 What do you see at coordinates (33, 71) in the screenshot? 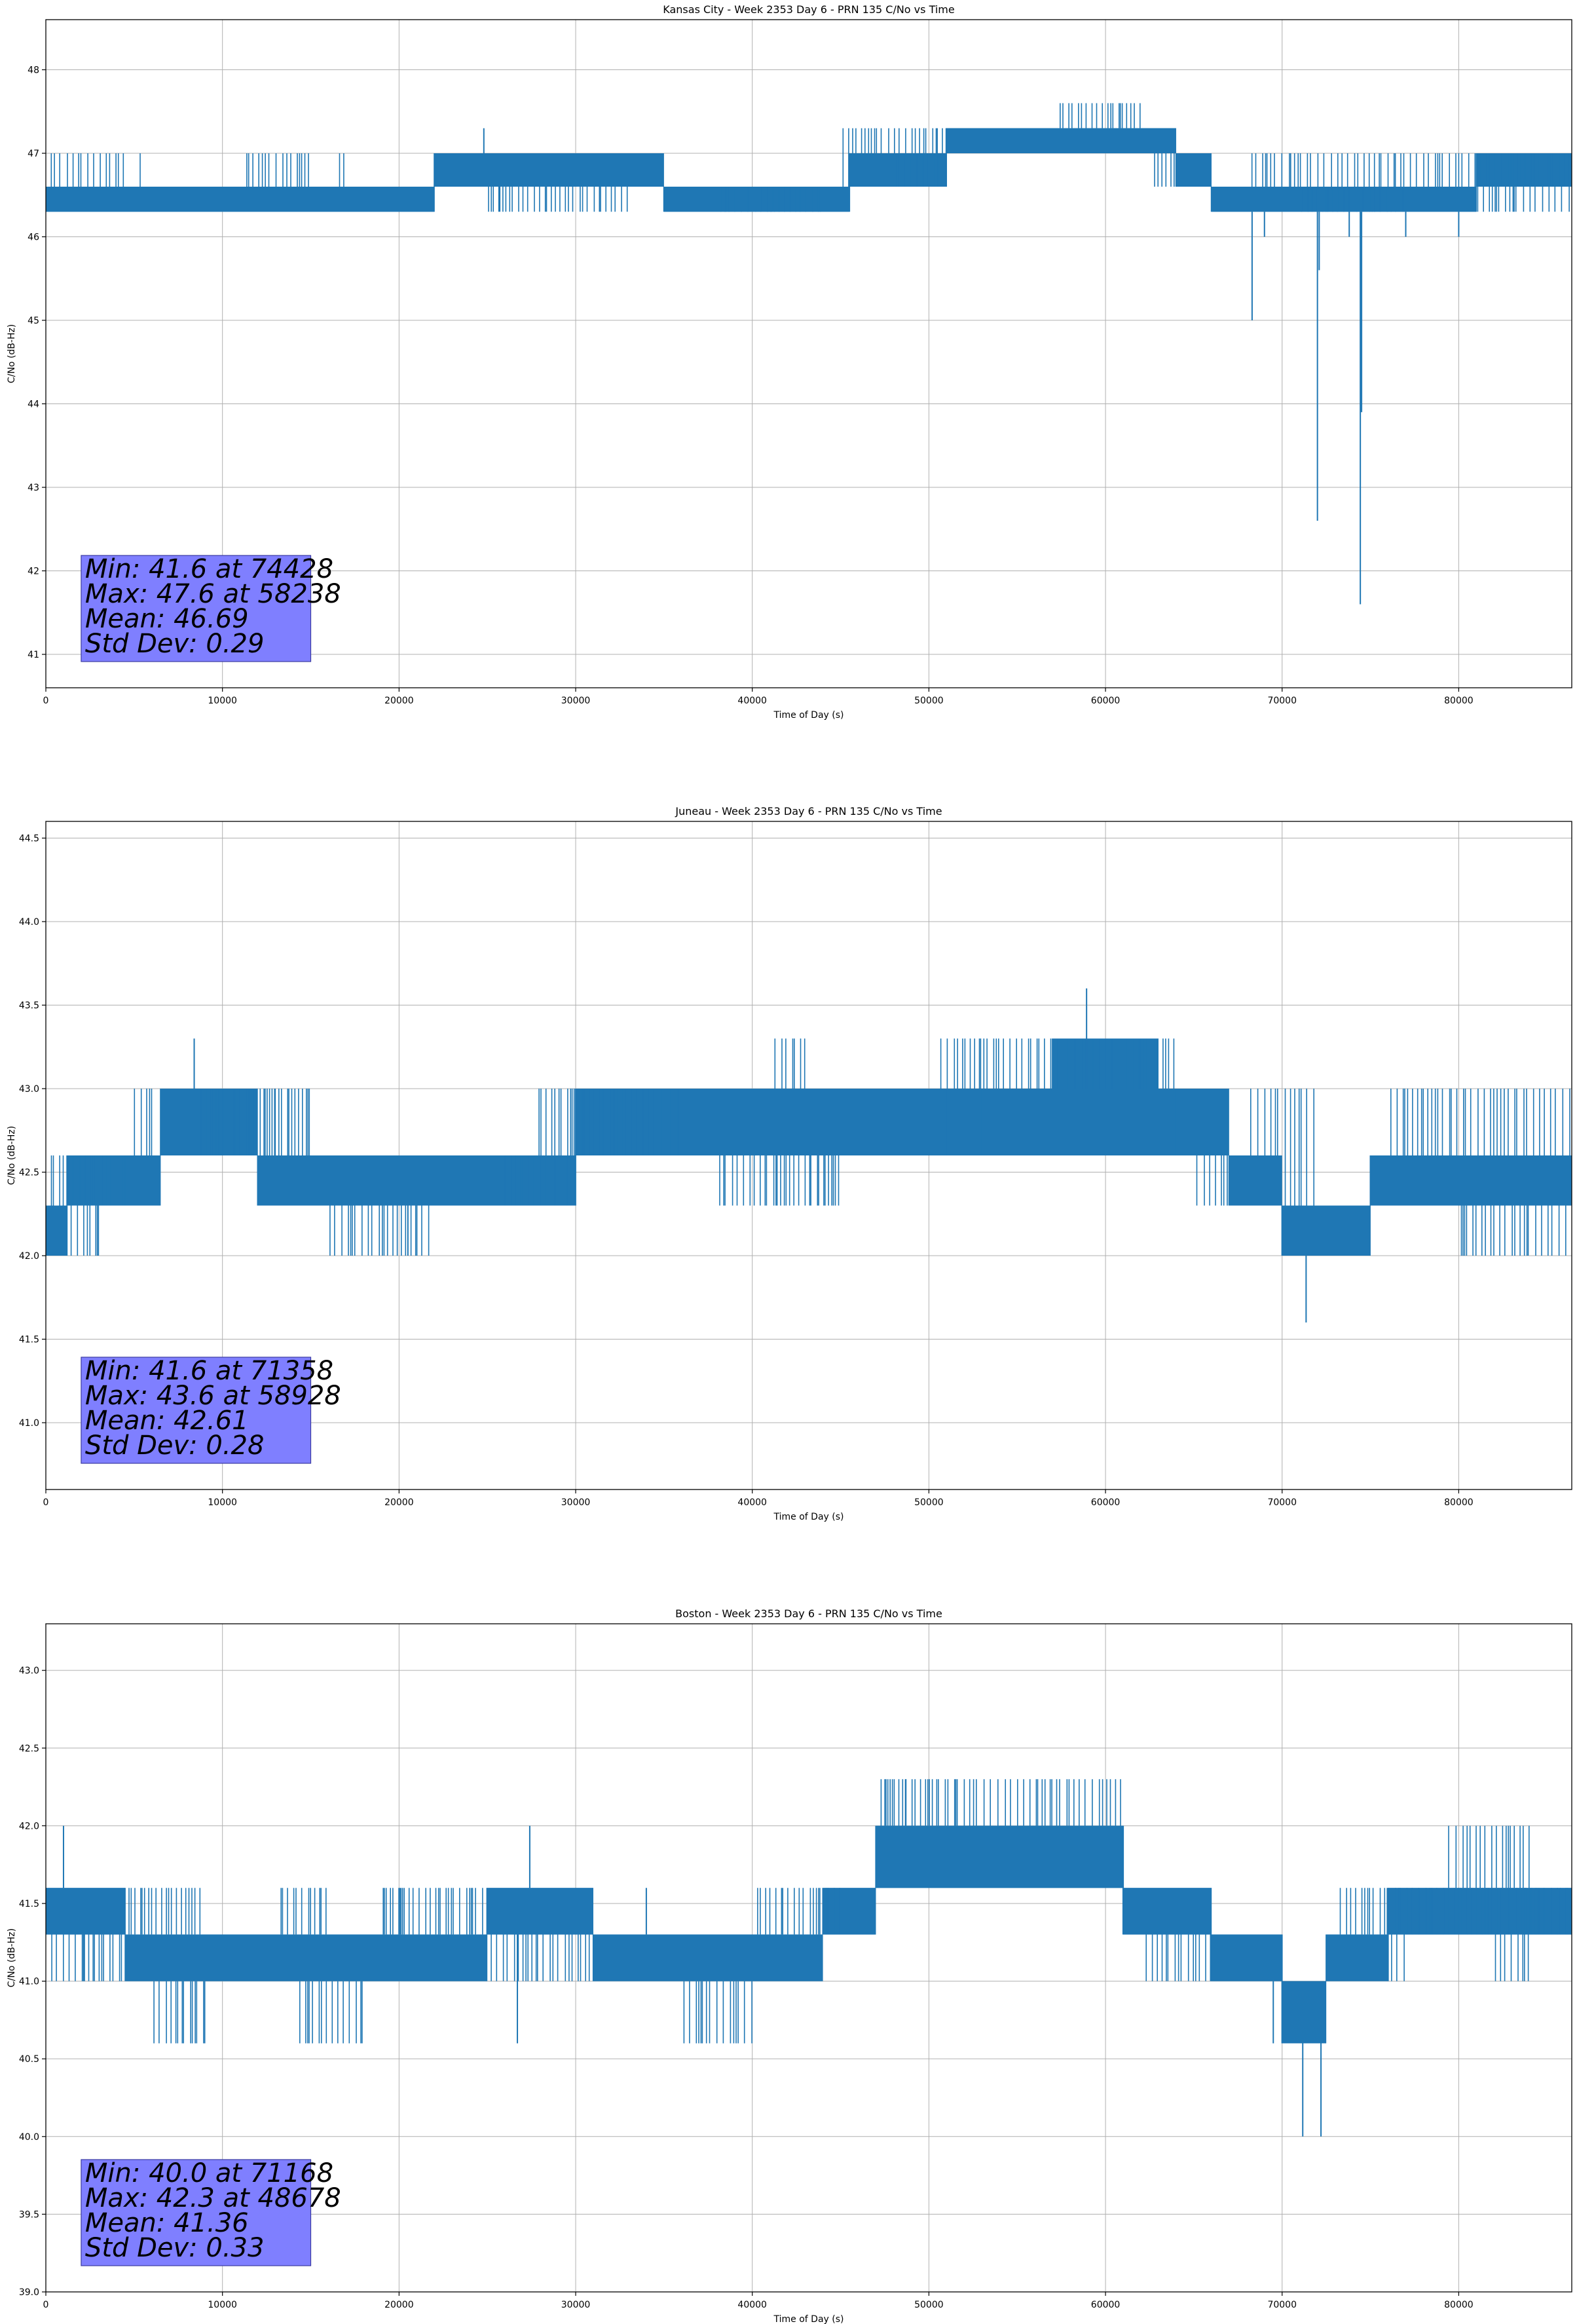
I see `y-tick-label: 48` at bounding box center [33, 71].